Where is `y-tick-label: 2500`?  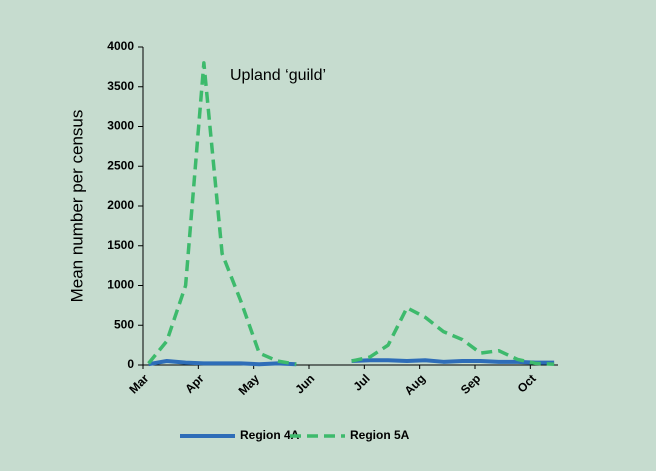 y-tick-label: 2500 is located at coordinates (120, 165).